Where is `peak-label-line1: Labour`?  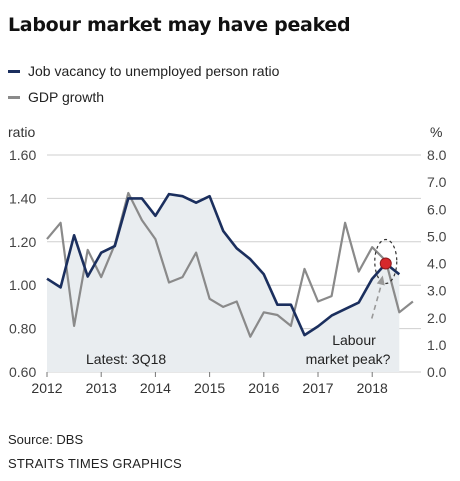
peak-label-line1: Labour is located at coordinates (354, 340).